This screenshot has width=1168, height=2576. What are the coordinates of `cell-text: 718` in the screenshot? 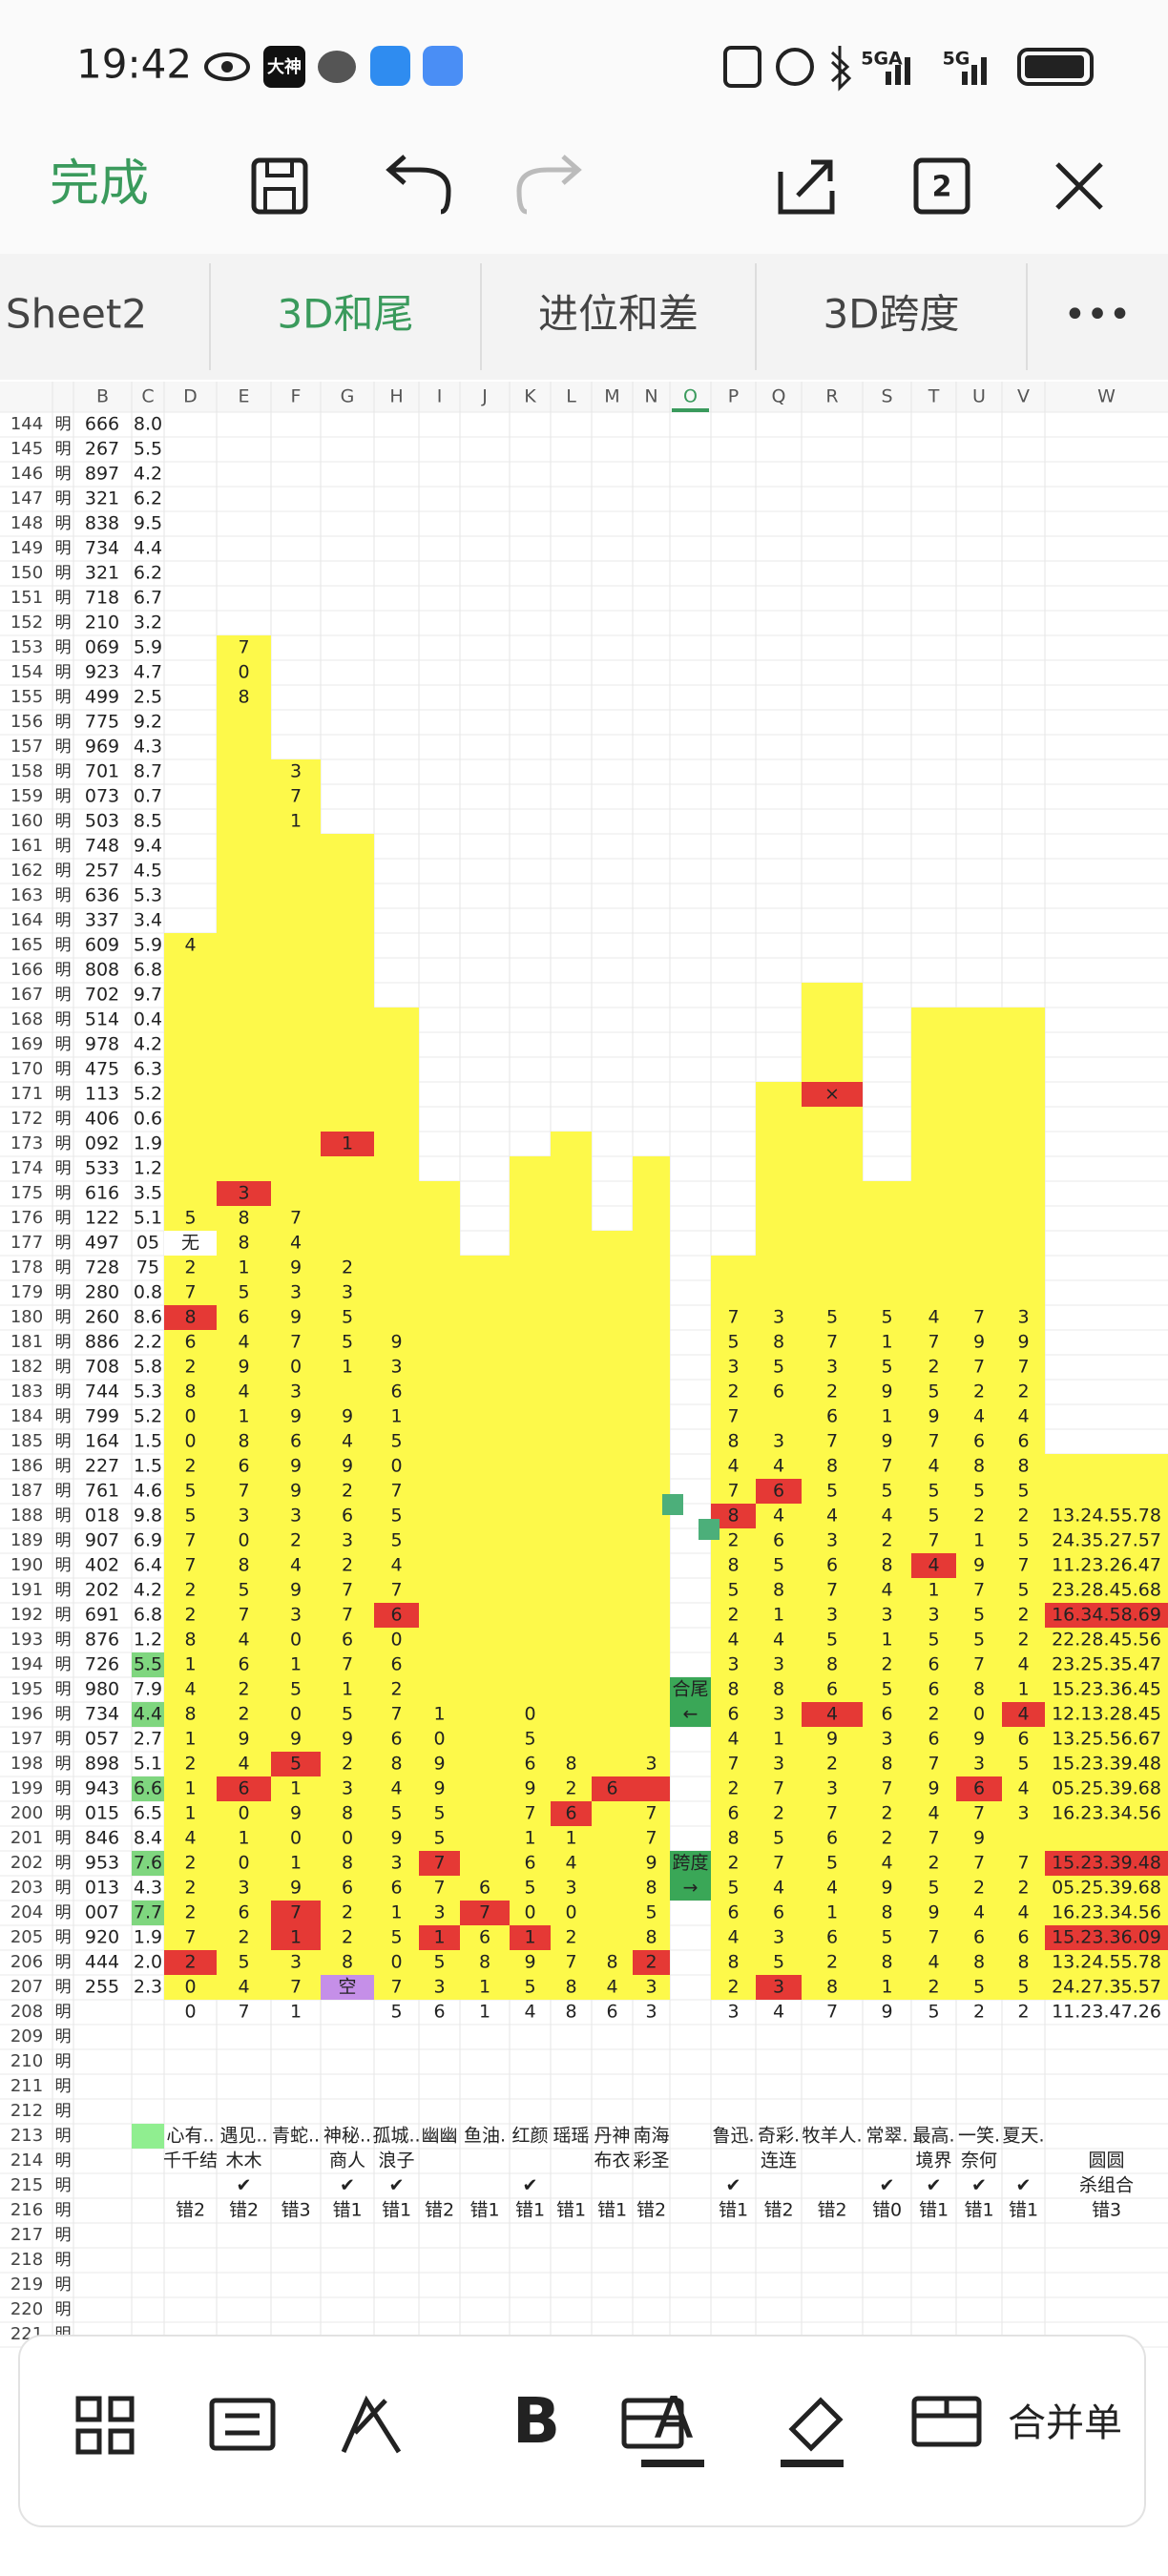 It's located at (102, 598).